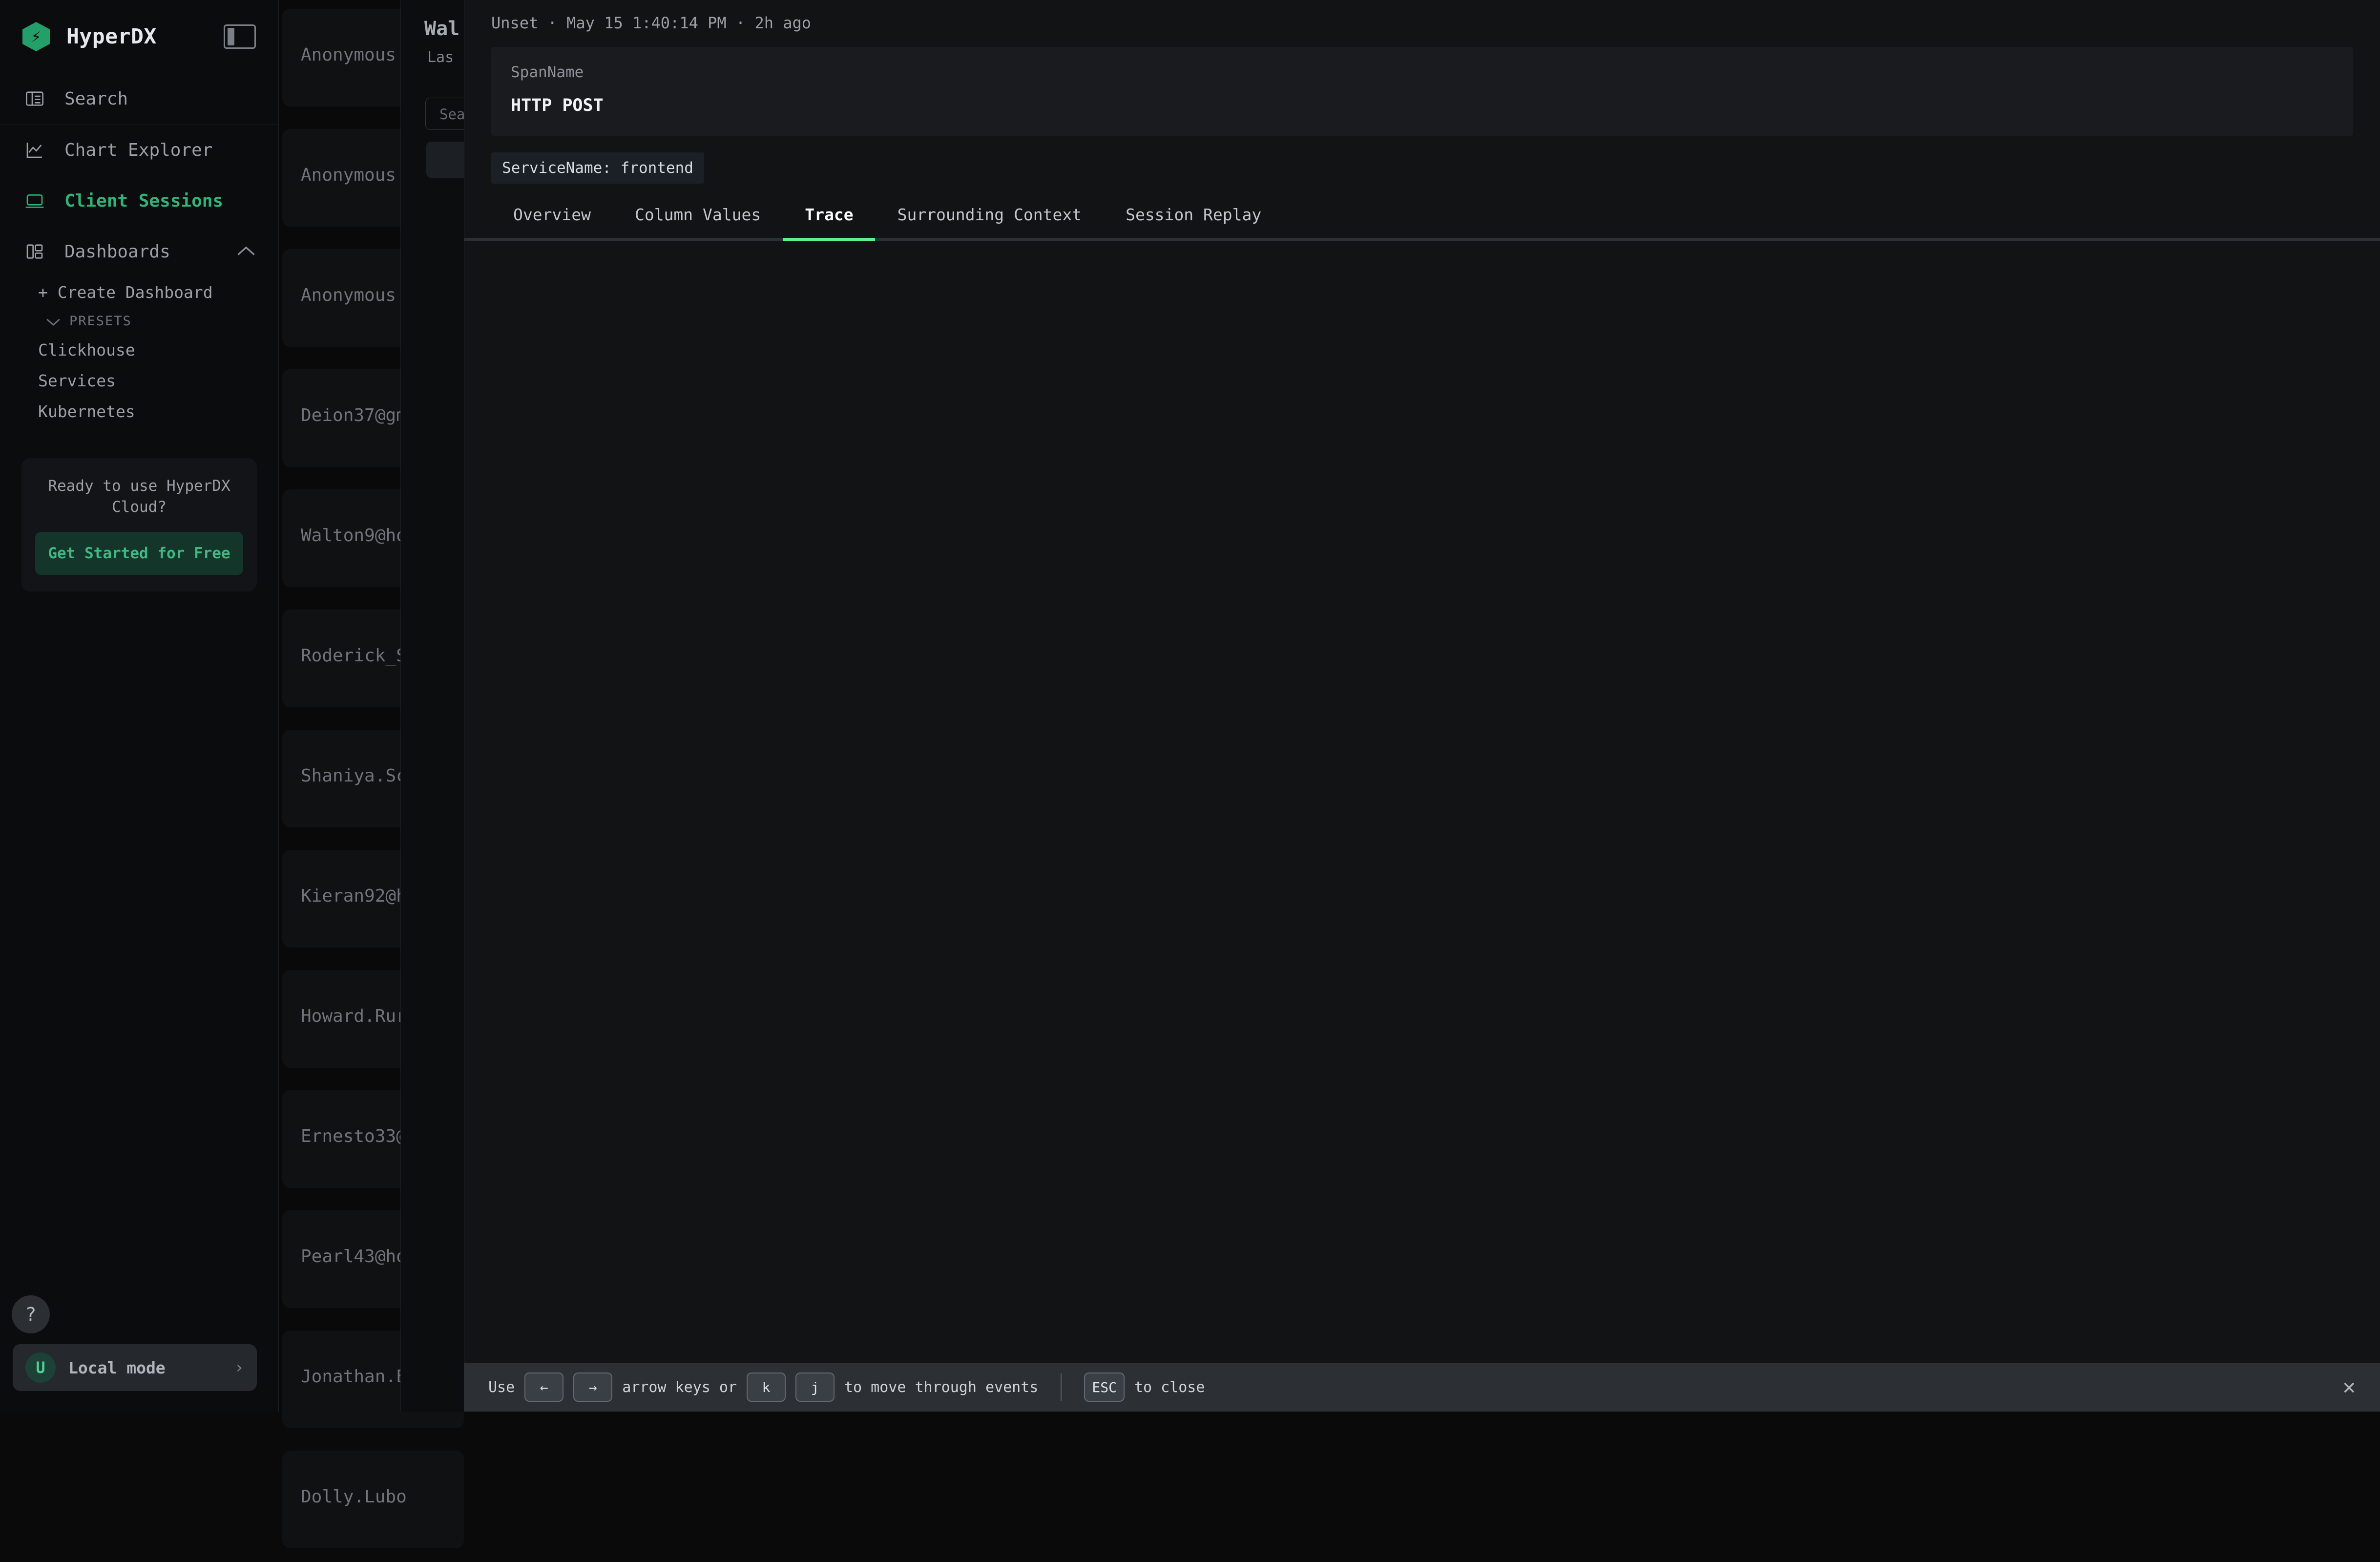  I want to click on key-j: j, so click(815, 1387).